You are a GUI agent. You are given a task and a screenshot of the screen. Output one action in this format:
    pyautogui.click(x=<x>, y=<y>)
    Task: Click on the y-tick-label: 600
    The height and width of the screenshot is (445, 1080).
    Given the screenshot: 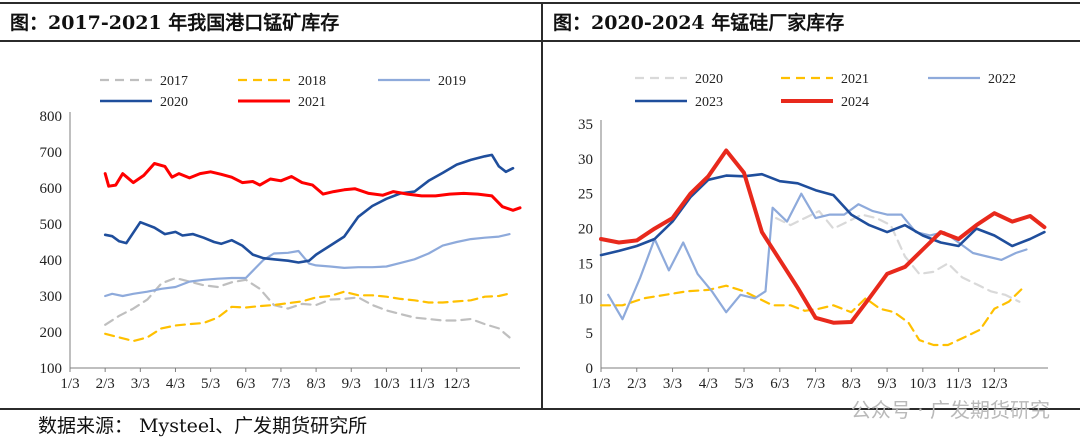 What is the action you would take?
    pyautogui.click(x=51, y=189)
    